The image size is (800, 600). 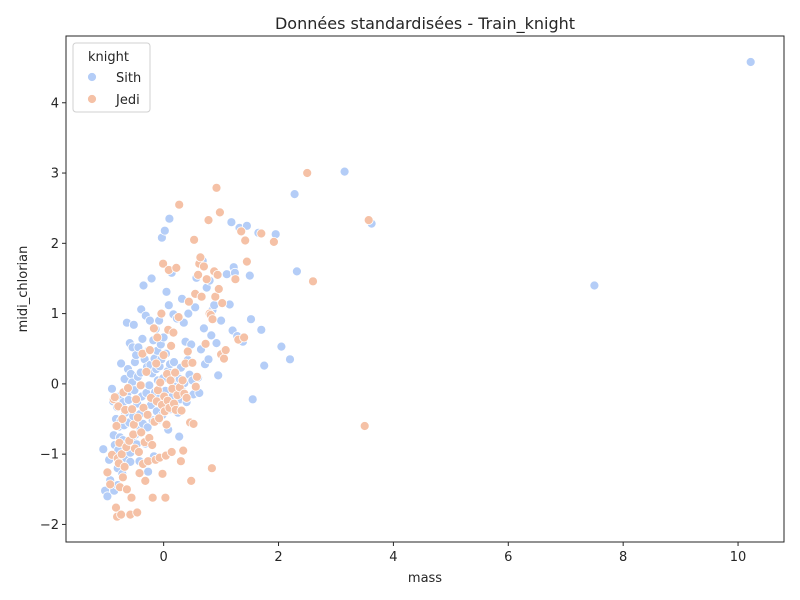 What do you see at coordinates (425, 578) in the screenshot?
I see `x-axis-label: mass` at bounding box center [425, 578].